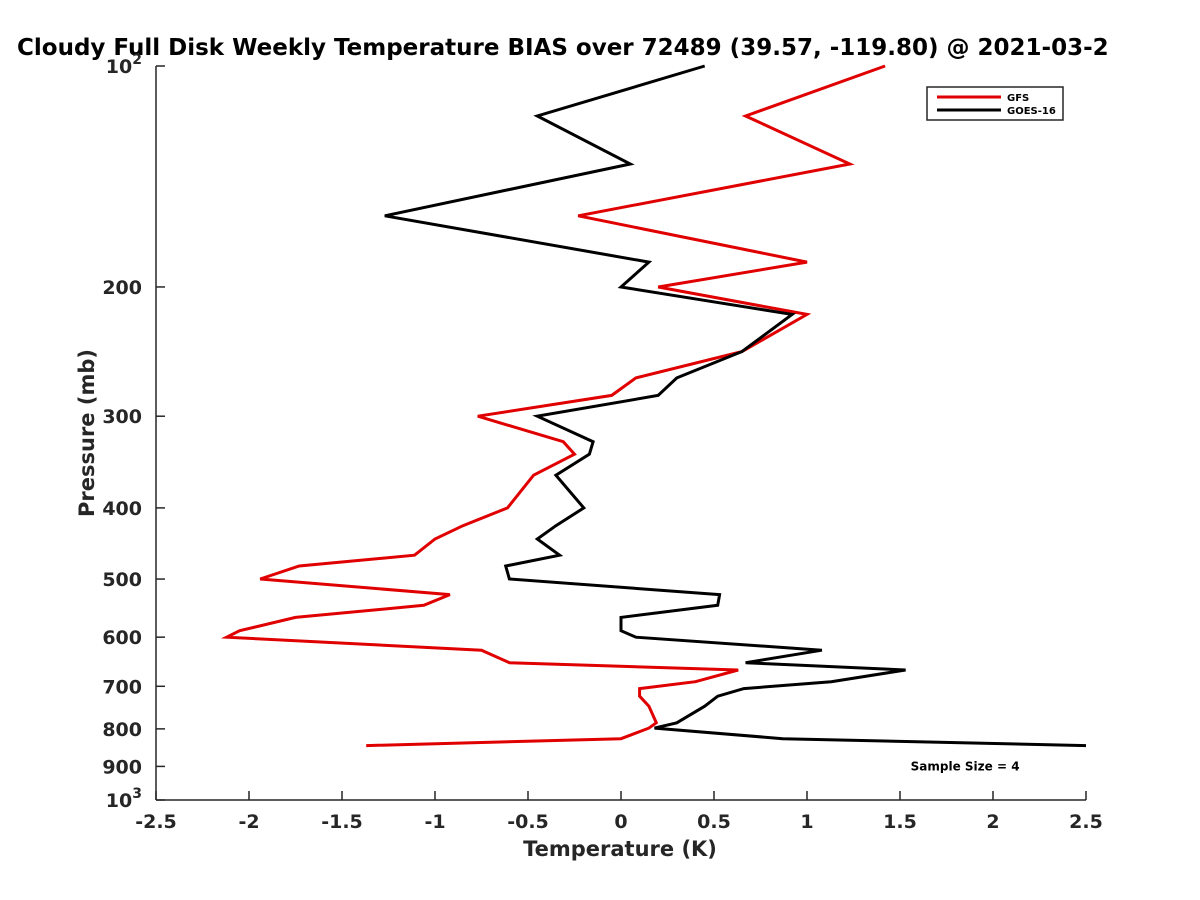 This screenshot has height=900, width=1200. Describe the element at coordinates (965, 766) in the screenshot. I see `sample-size-annotation: Sample Size = 4` at that location.